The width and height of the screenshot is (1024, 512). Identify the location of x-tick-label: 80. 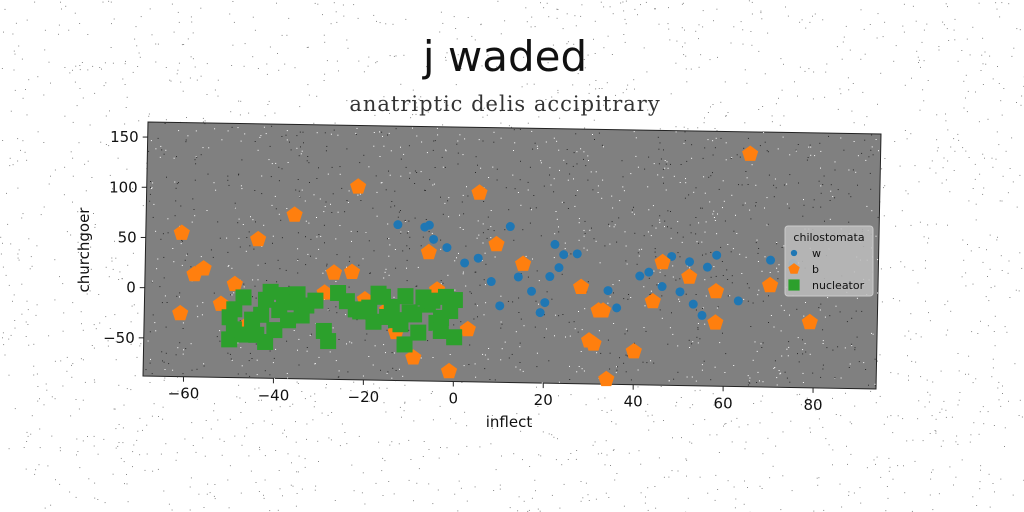
(812, 405).